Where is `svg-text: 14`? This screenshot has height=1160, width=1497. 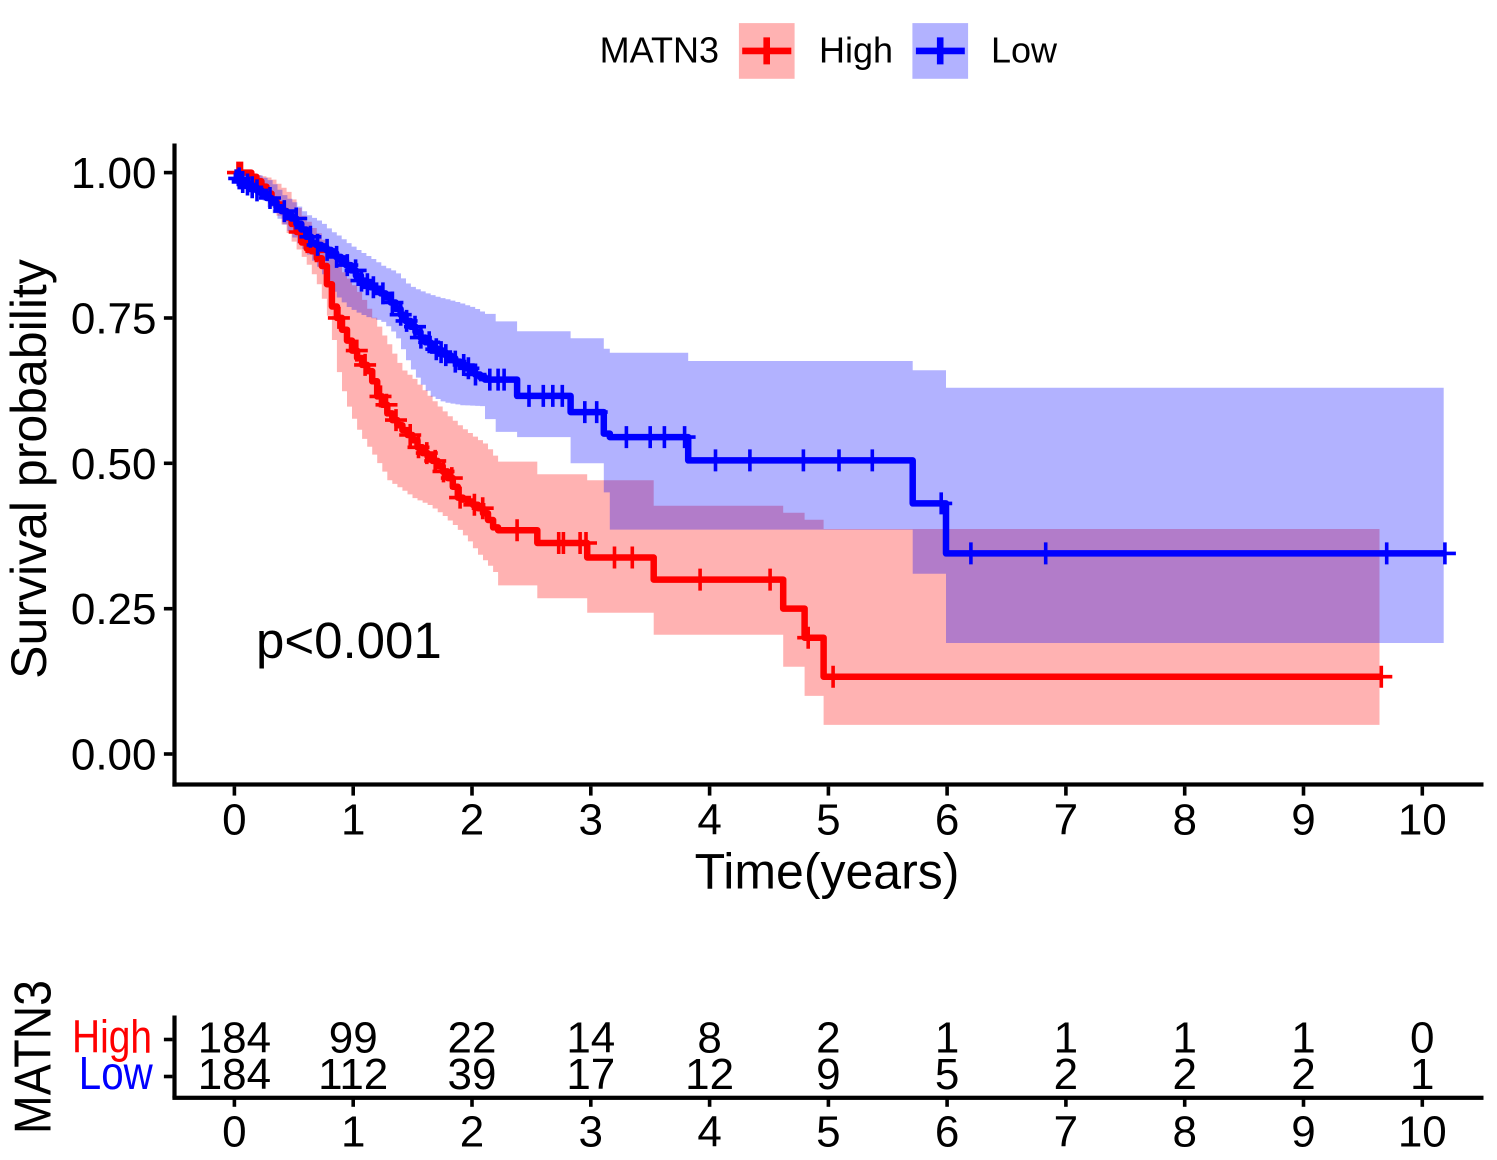 svg-text: 14 is located at coordinates (590, 1038).